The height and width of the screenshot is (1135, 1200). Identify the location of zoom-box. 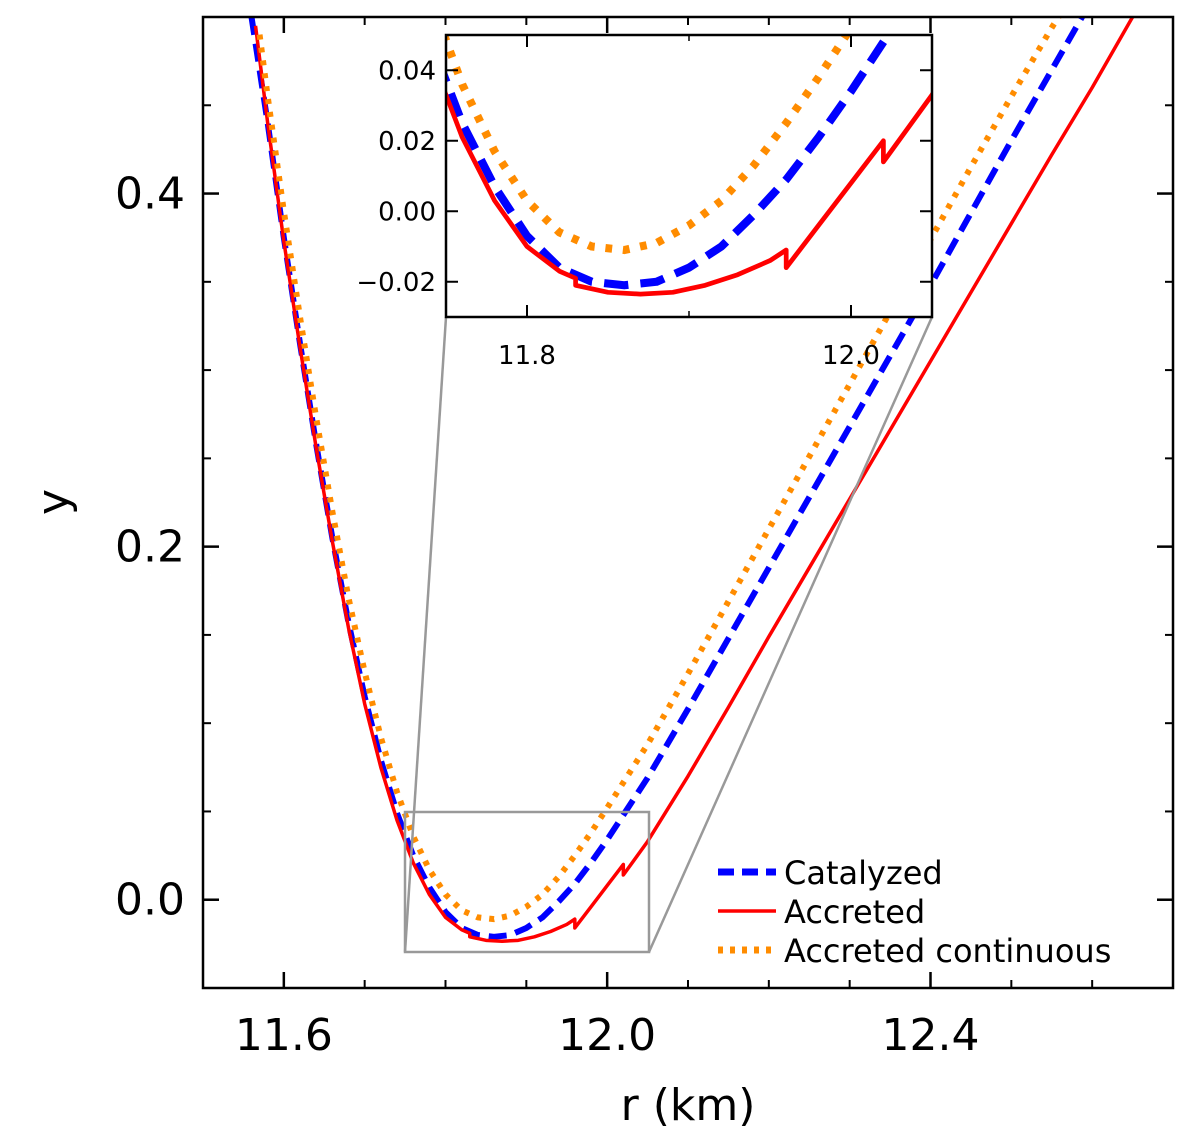
(527, 882).